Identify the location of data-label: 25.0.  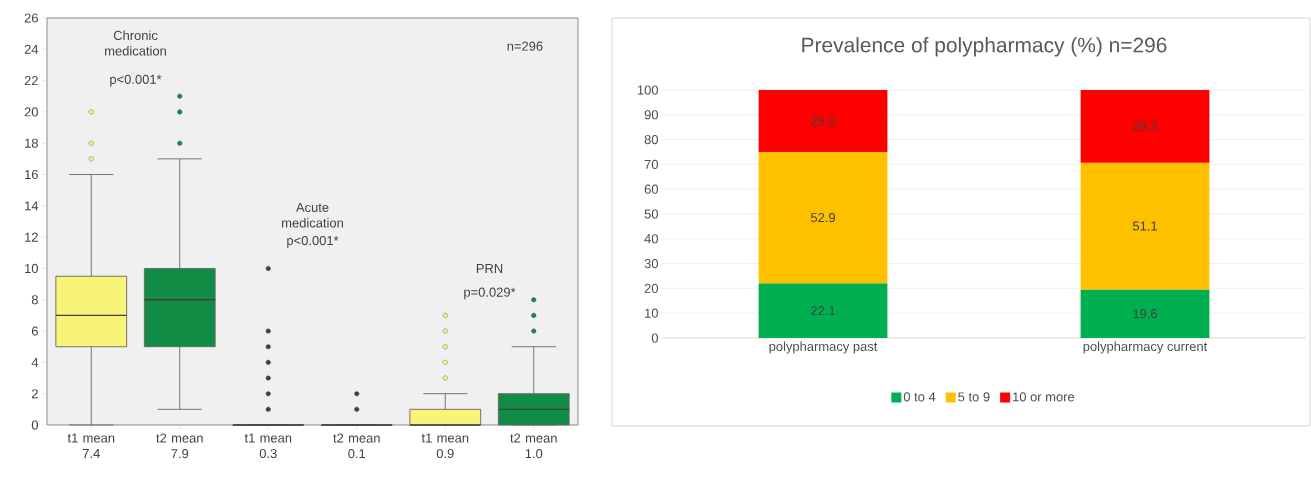
(823, 121).